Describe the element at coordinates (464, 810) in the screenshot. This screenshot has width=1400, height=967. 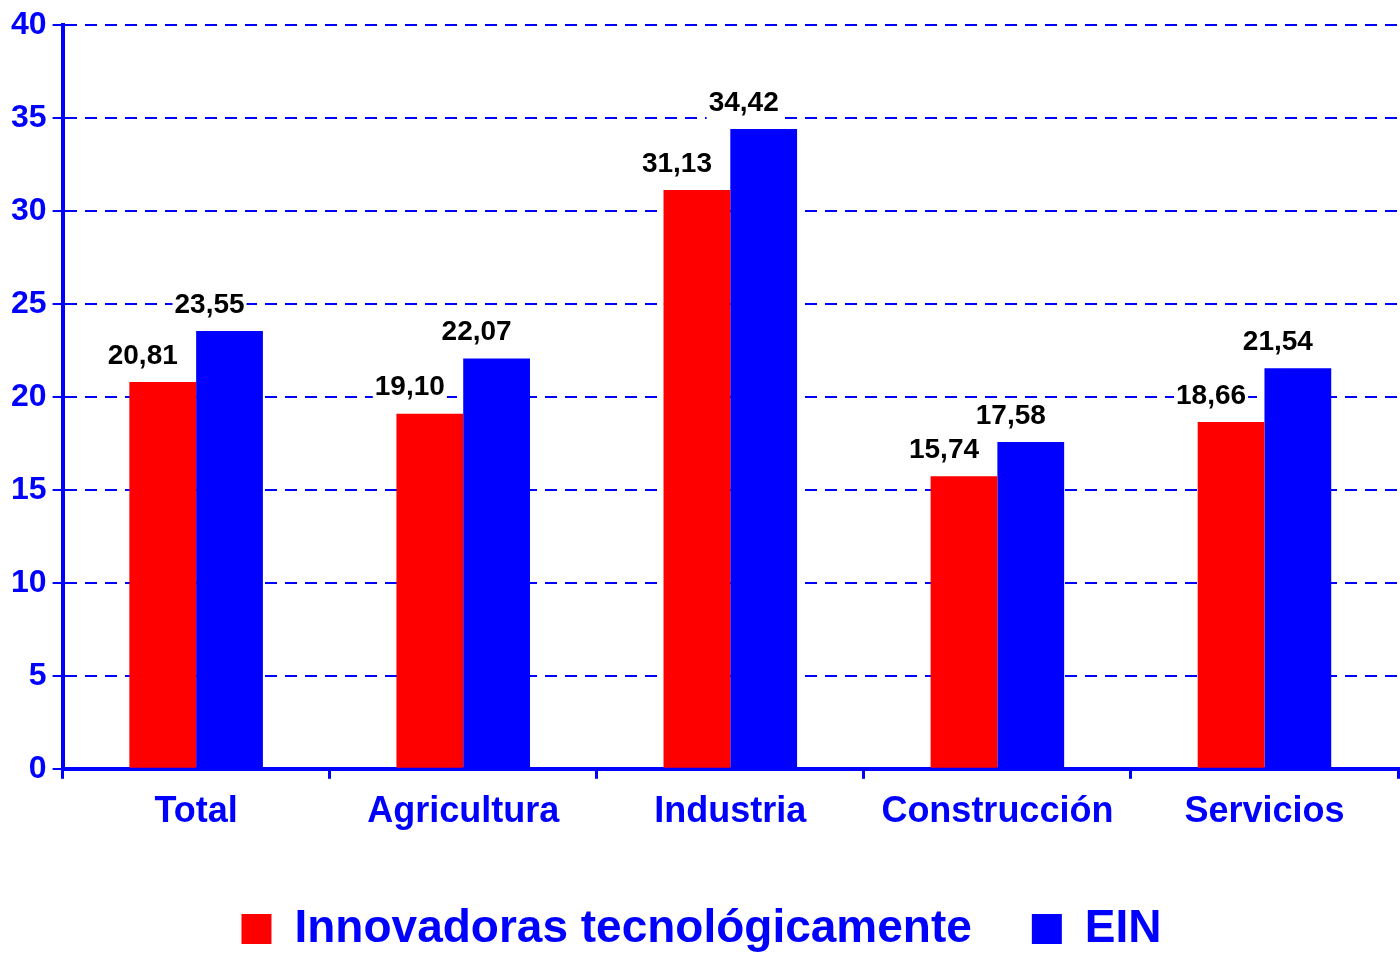
I see `x-tick-label: Agricultura` at that location.